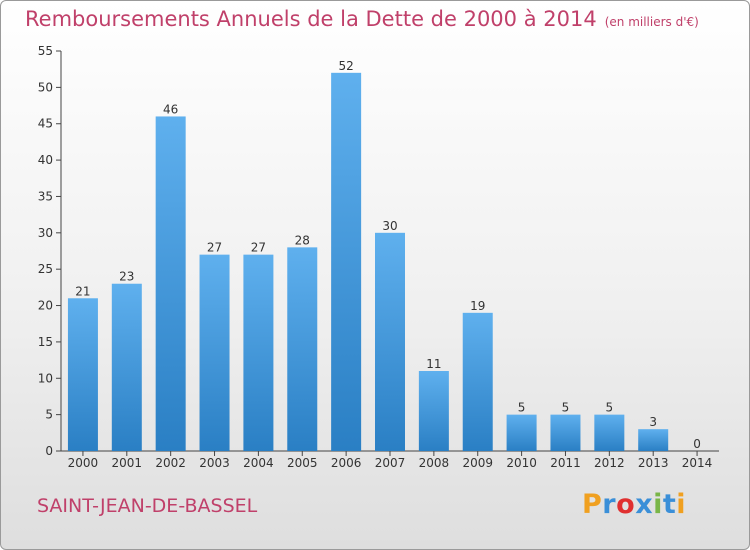 The width and height of the screenshot is (750, 550). Describe the element at coordinates (609, 504) in the screenshot. I see `logo-letter: r` at that location.